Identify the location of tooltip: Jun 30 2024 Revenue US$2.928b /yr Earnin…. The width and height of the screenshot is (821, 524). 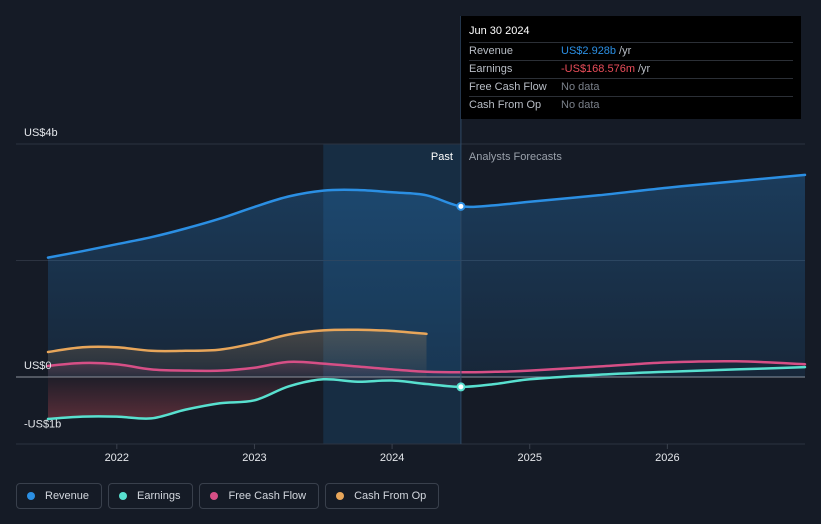
(631, 67).